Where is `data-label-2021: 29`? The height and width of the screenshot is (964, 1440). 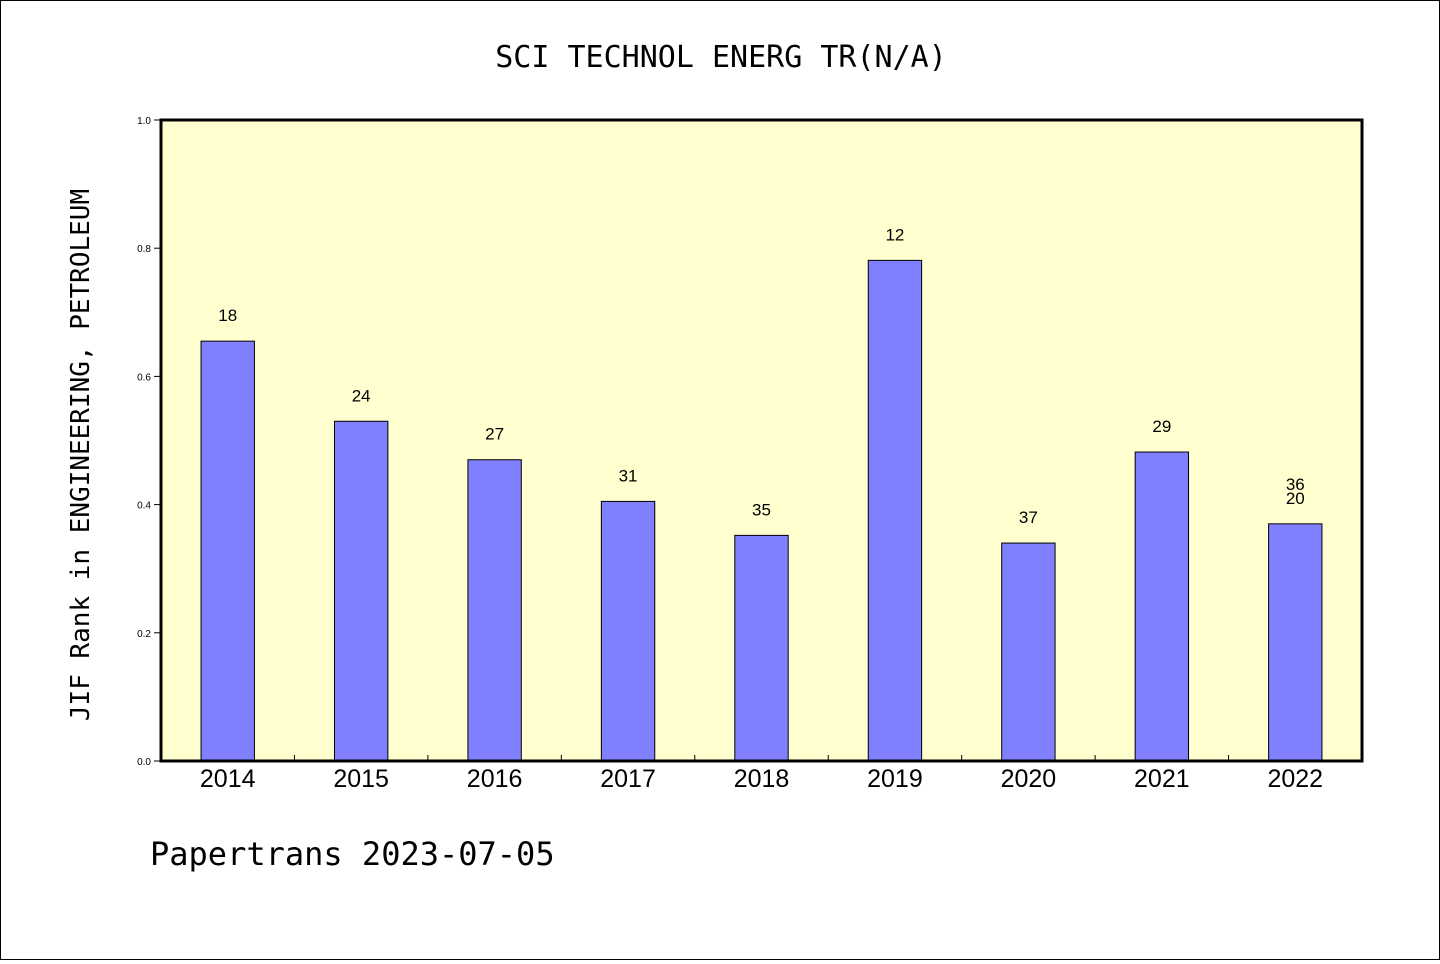 data-label-2021: 29 is located at coordinates (1161, 426).